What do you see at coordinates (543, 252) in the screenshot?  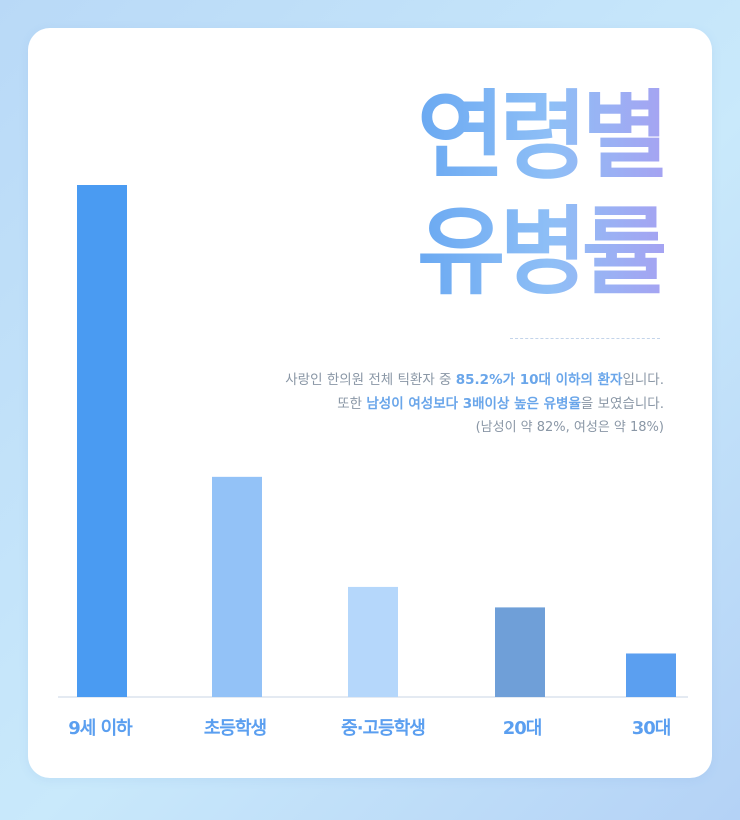 I see `chart-title-line2: 유병률` at bounding box center [543, 252].